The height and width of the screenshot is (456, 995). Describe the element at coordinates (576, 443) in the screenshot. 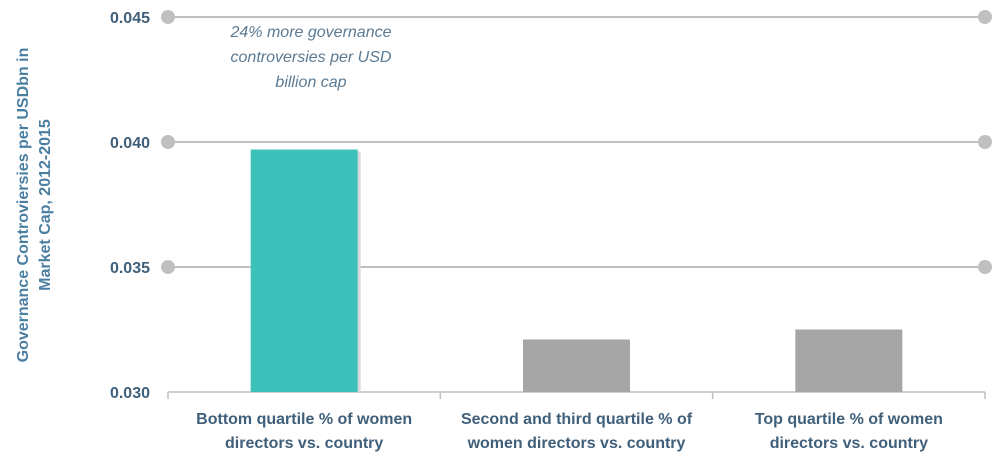

I see `x-tick-label: women directors vs. country` at that location.